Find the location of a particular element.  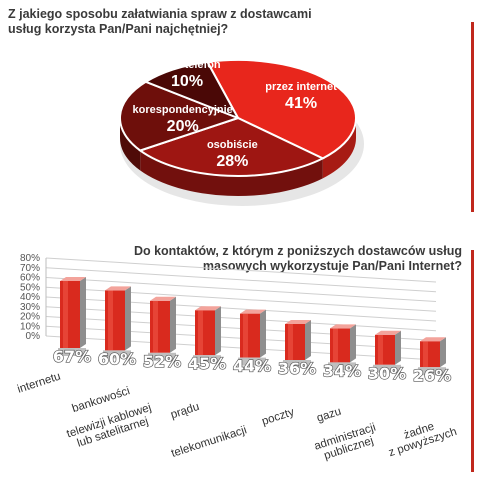

y-tick-label-5: 50% is located at coordinates (30, 287).